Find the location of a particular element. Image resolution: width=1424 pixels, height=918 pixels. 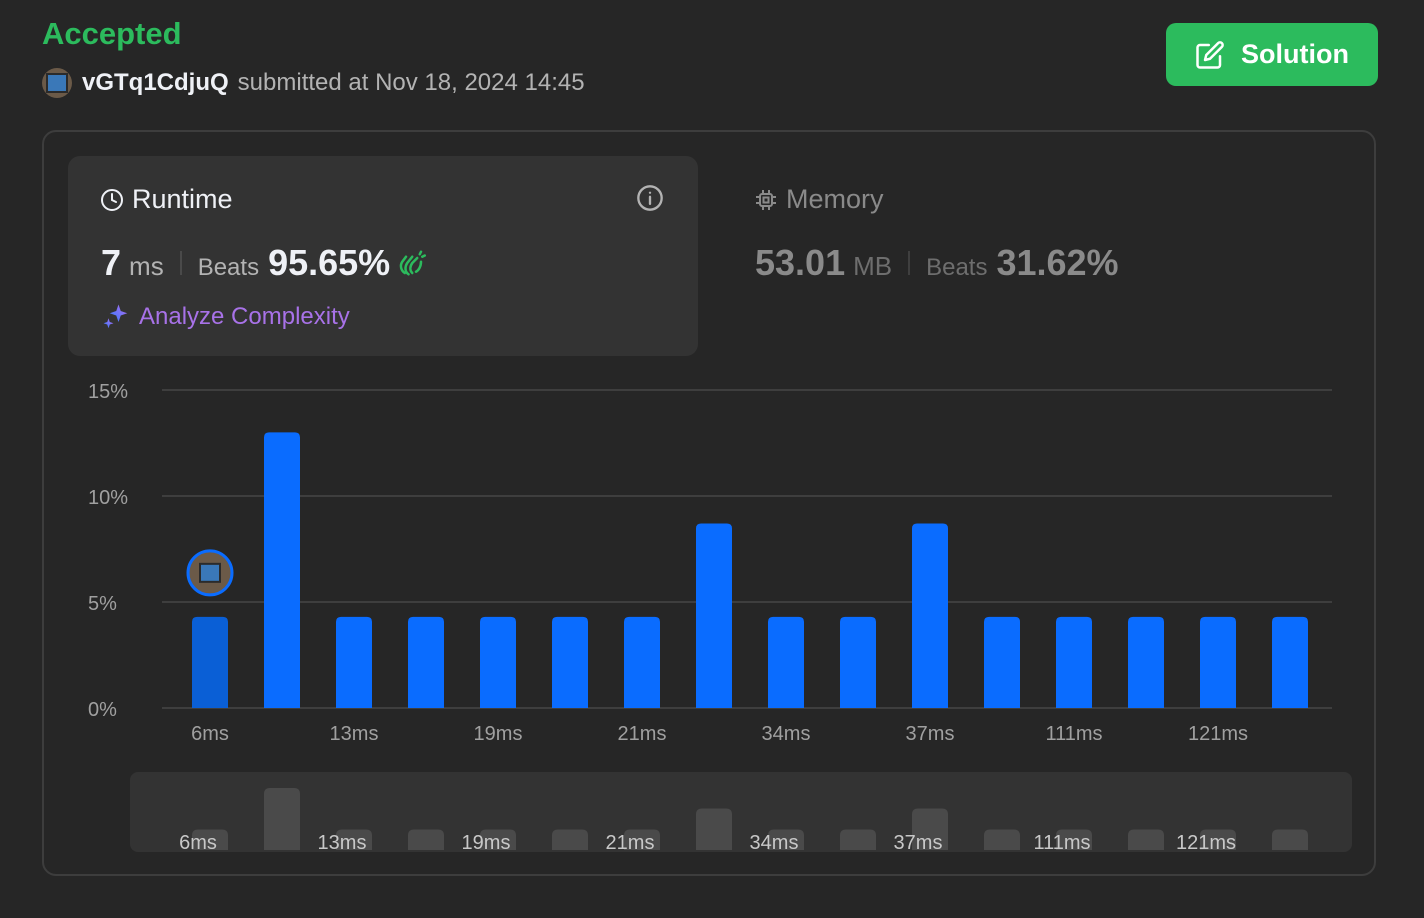

minimap-label: 19ms is located at coordinates (486, 843).